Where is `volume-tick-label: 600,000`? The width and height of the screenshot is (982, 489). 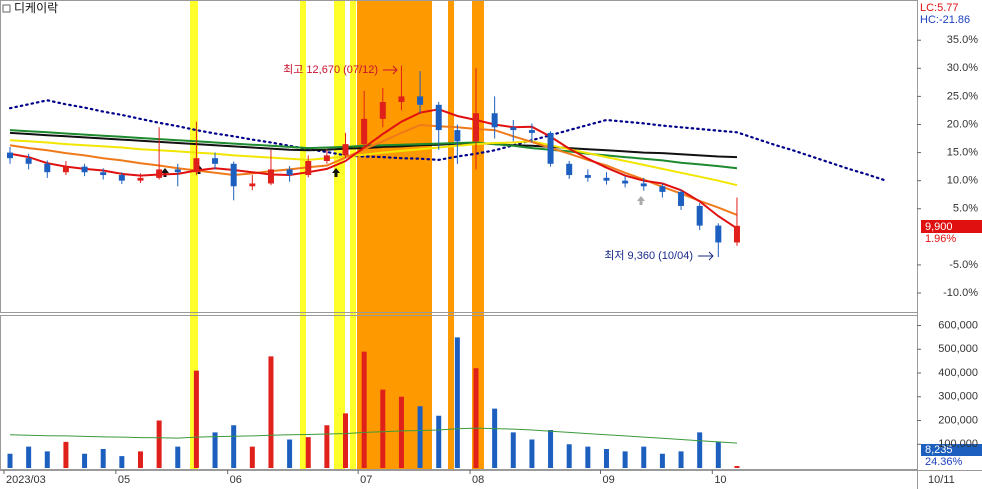
volume-tick-label: 600,000 is located at coordinates (958, 325).